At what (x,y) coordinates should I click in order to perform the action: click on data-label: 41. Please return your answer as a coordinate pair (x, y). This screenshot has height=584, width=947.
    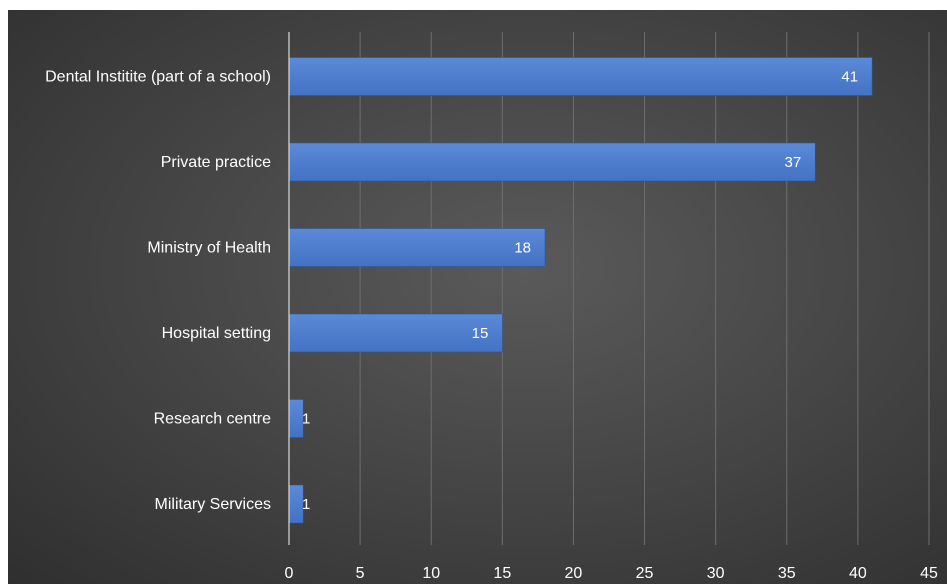
    Looking at the image, I should click on (849, 77).